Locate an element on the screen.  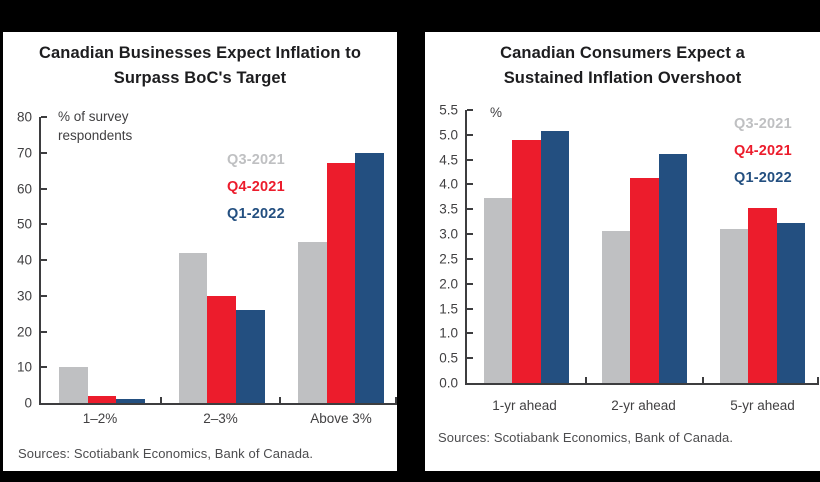
y-tick-label: 3.5 is located at coordinates (448, 209).